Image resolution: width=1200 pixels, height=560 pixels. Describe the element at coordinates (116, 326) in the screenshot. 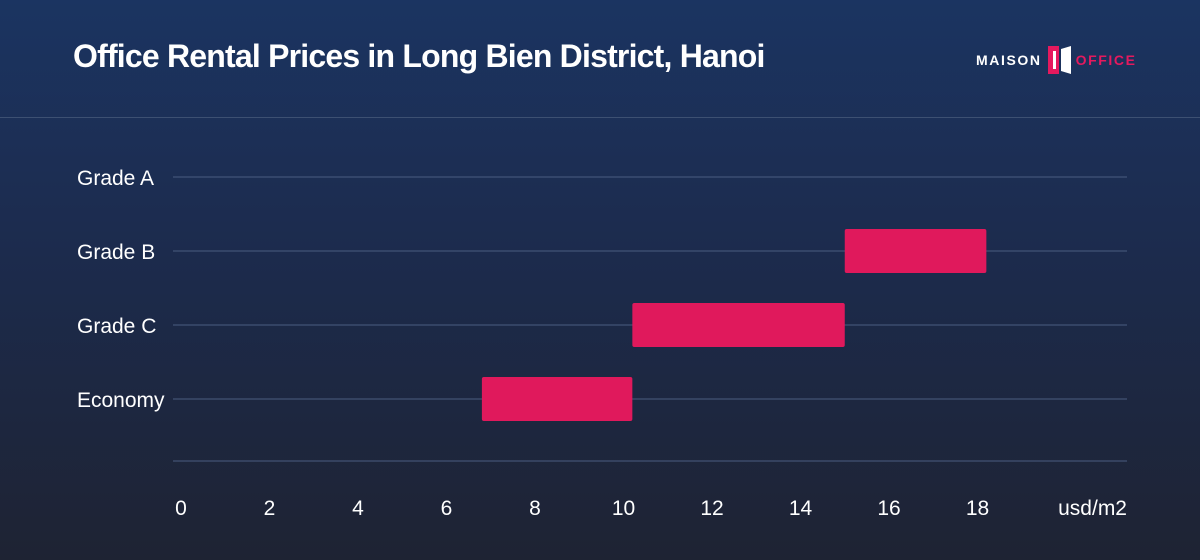

I see `category-label: Grade C` at that location.